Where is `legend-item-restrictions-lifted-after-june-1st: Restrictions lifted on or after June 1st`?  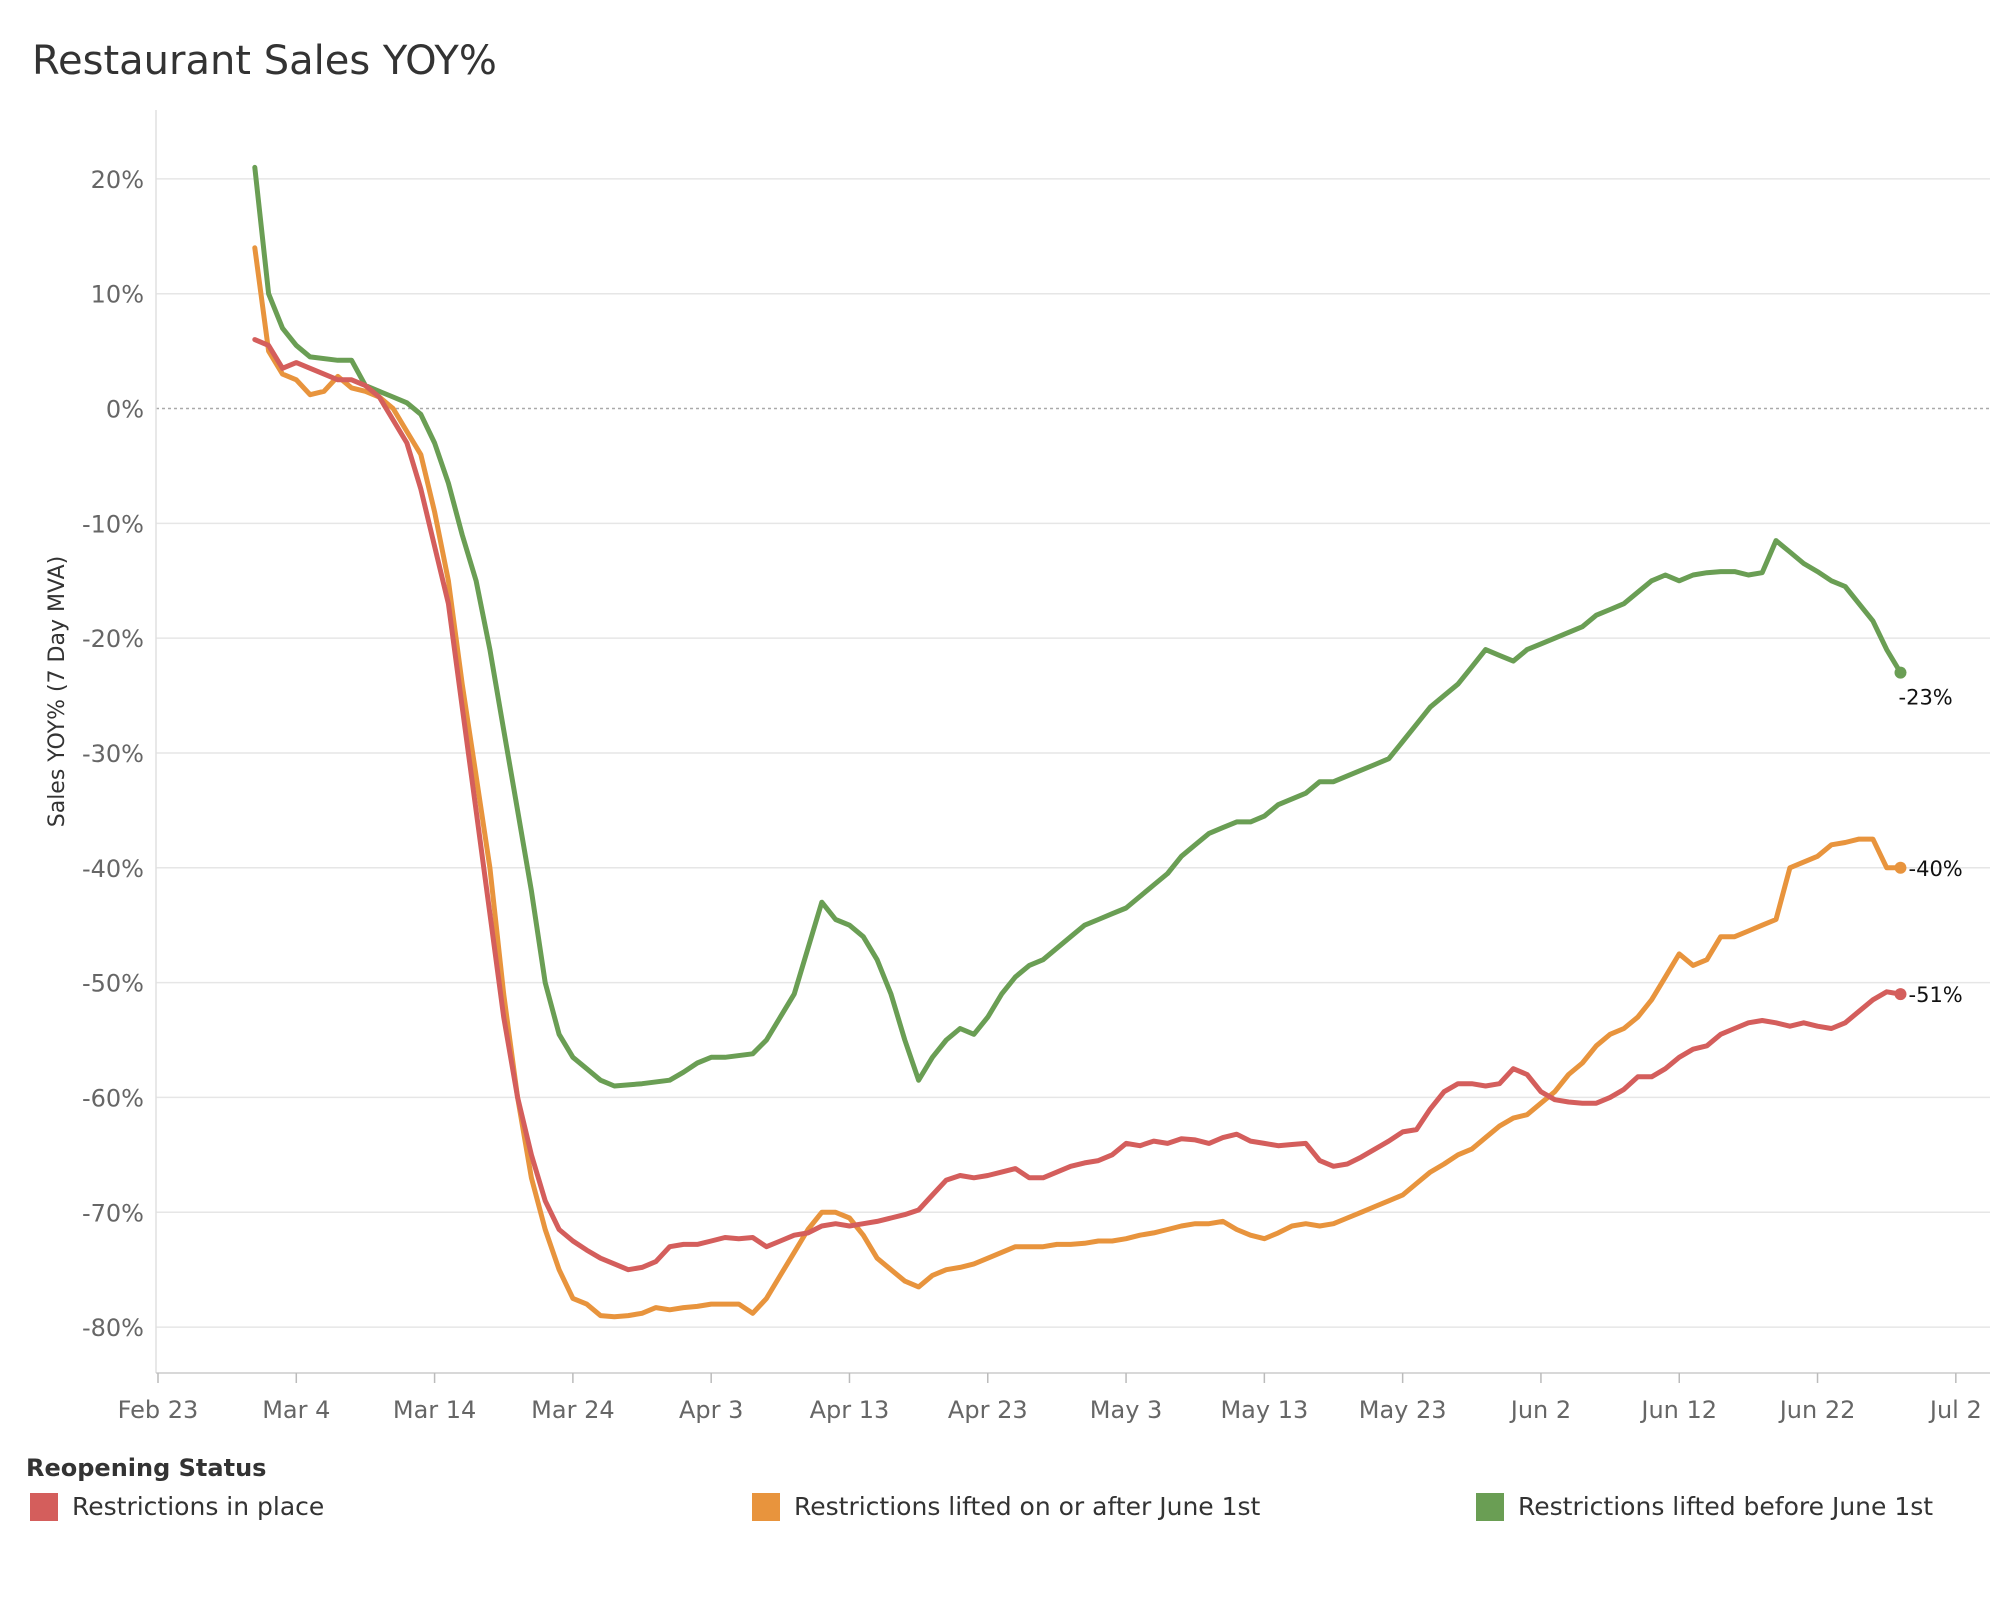 legend-item-restrictions-lifted-after-june-1st: Restrictions lifted on or after June 1st is located at coordinates (1006, 1506).